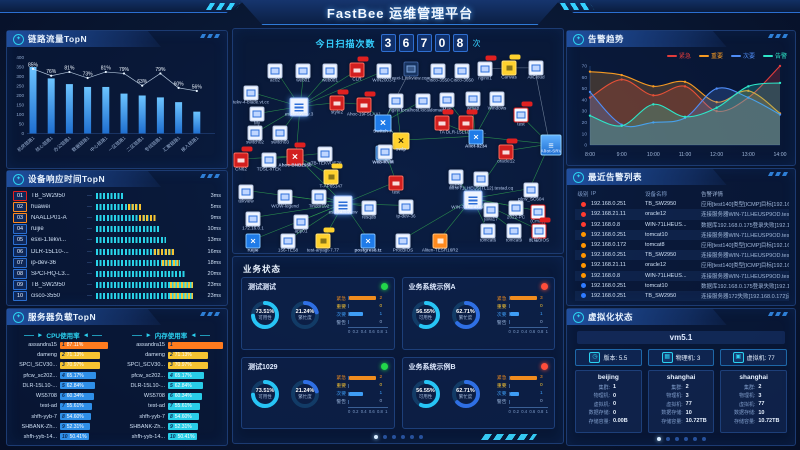 This screenshot has height=450, width=800. I want to click on topology-node: TA, so click(444, 122).